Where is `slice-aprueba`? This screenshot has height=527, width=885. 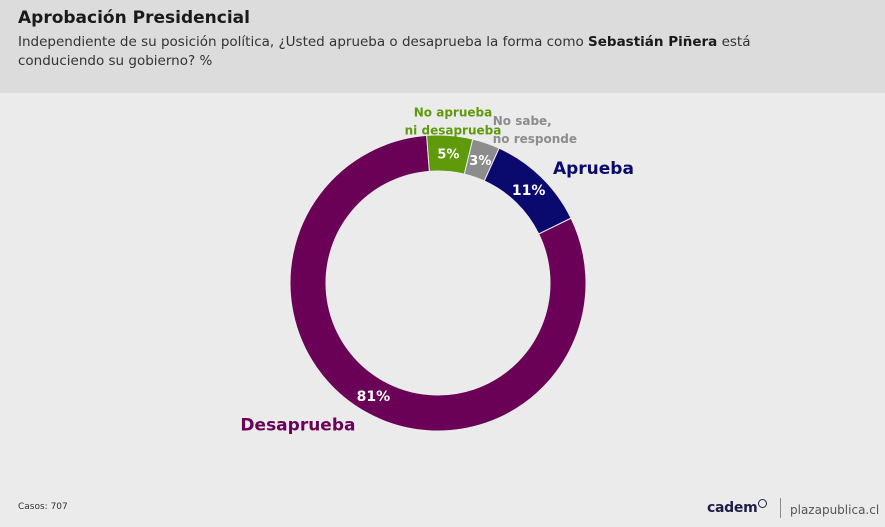
slice-aprueba is located at coordinates (527, 191).